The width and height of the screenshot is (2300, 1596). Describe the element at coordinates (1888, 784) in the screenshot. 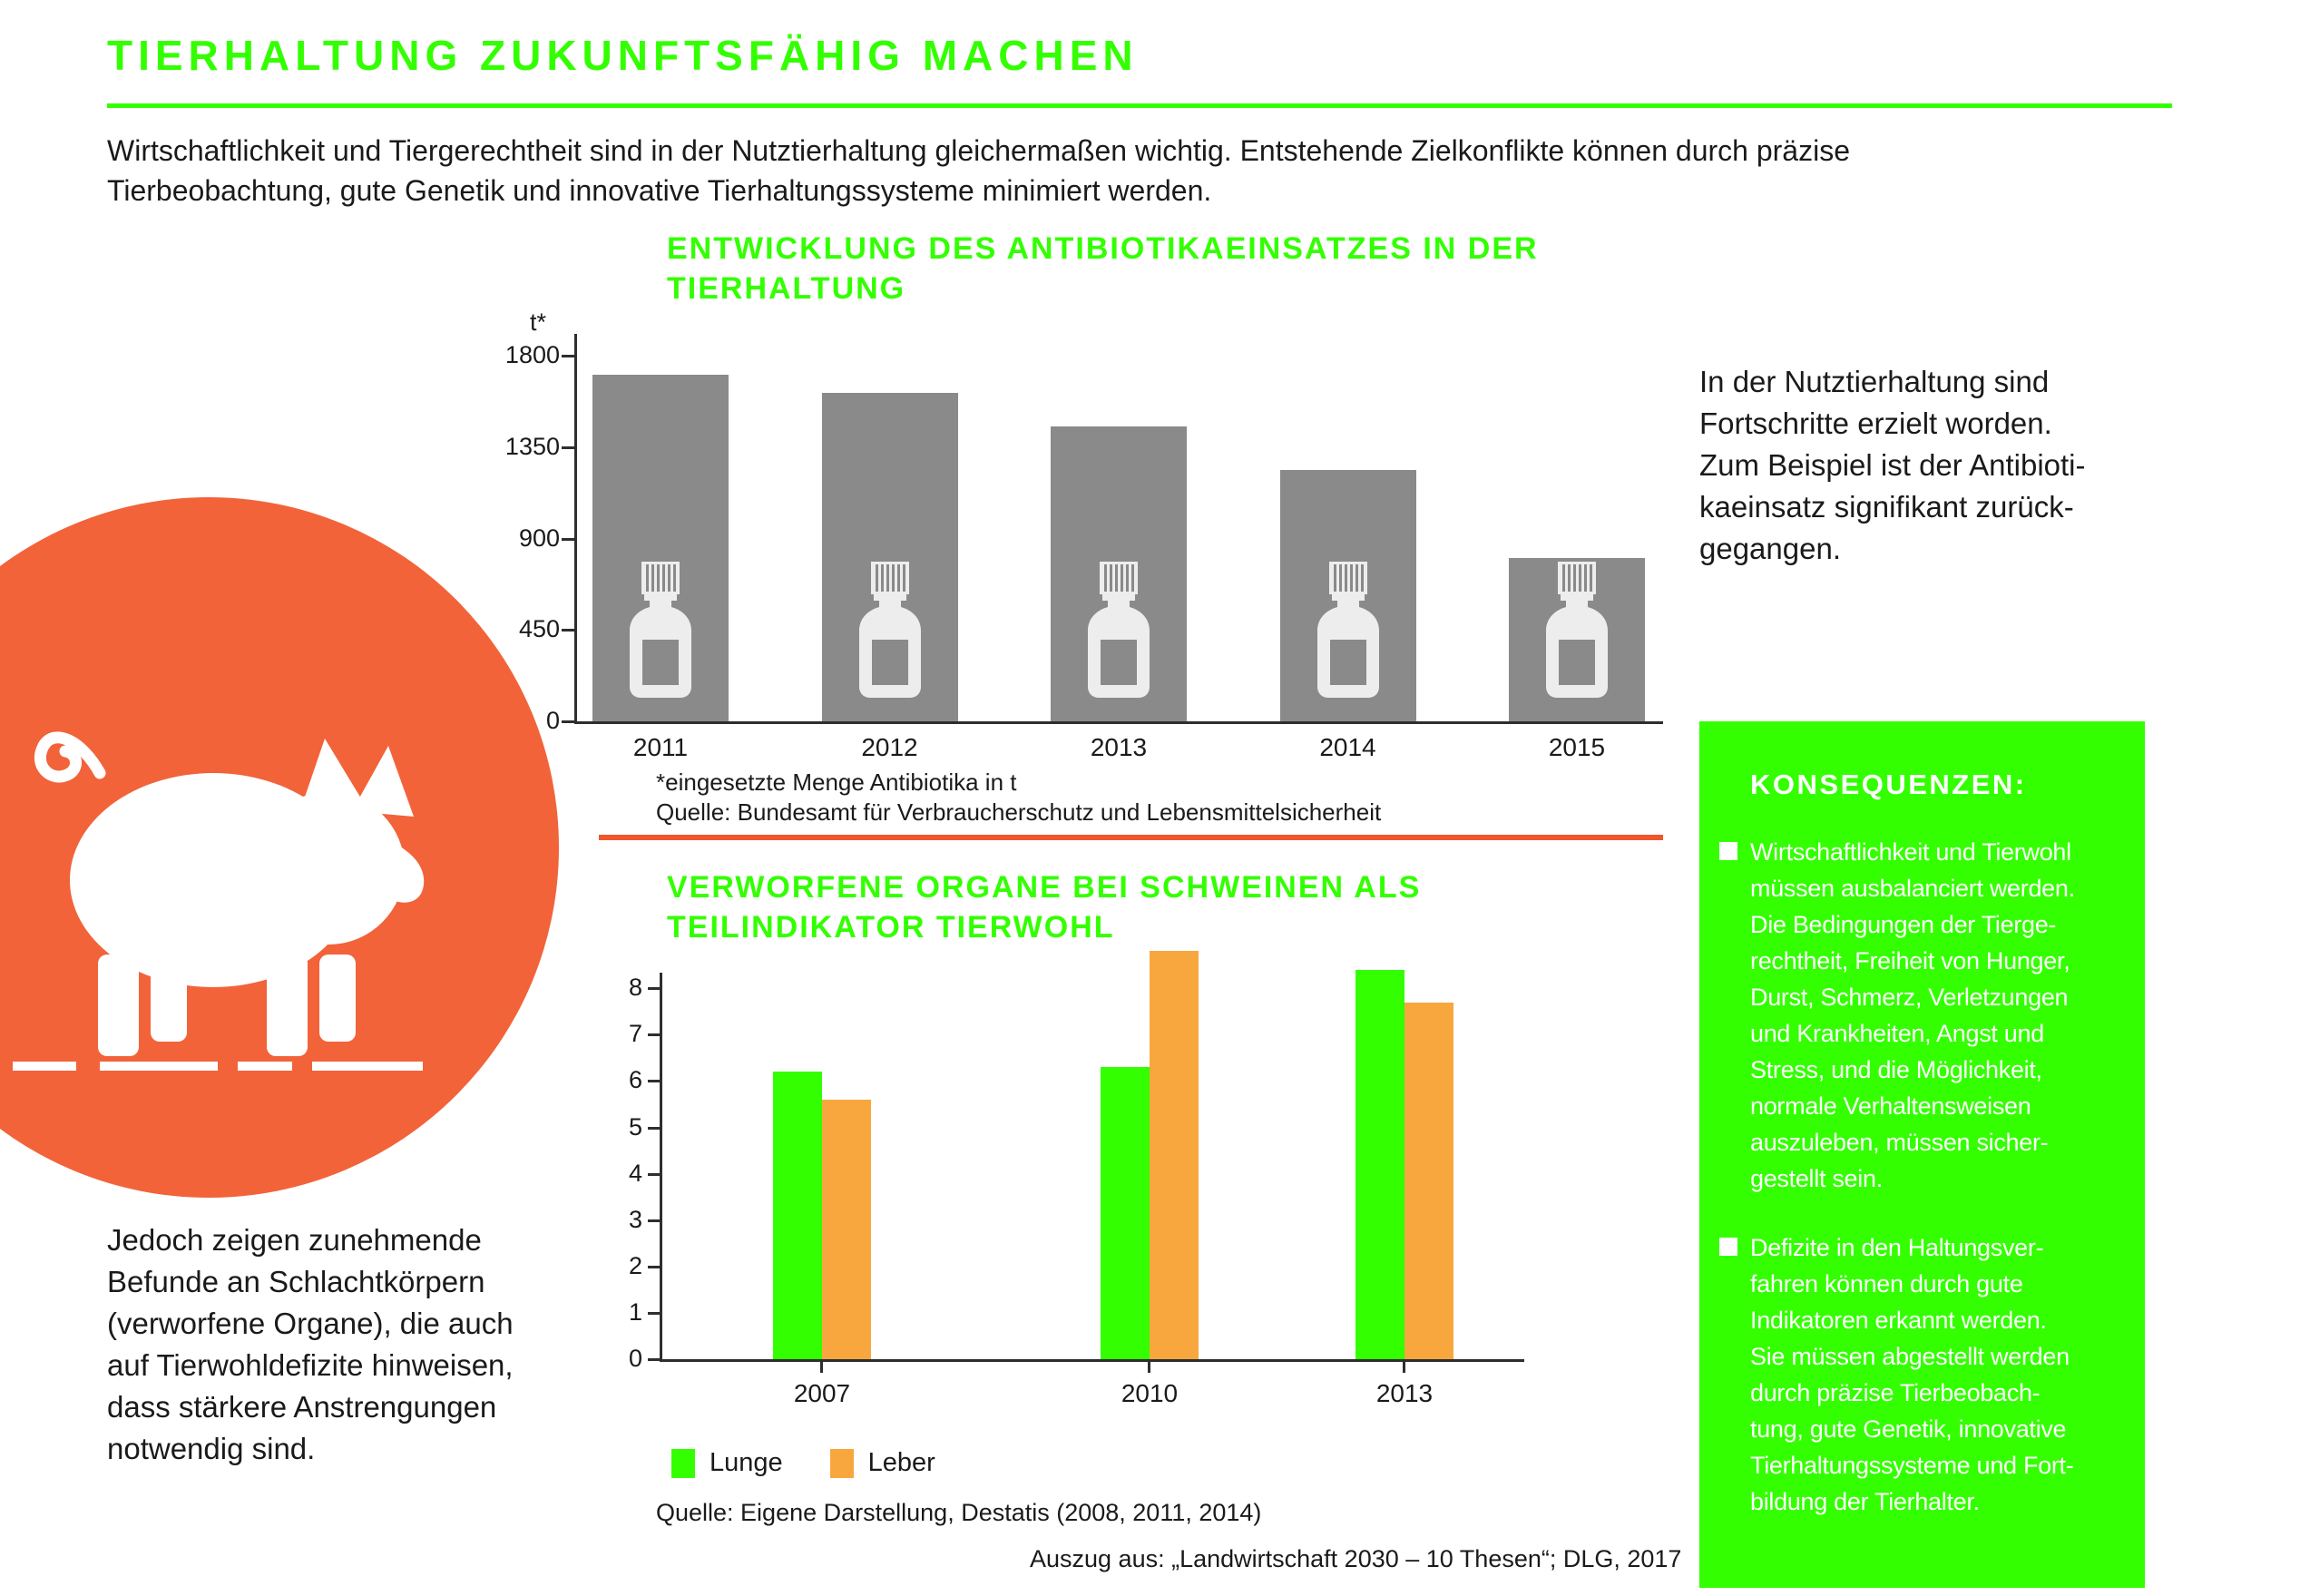

I see `consequences-heading: KONSEQUENZEN:` at that location.